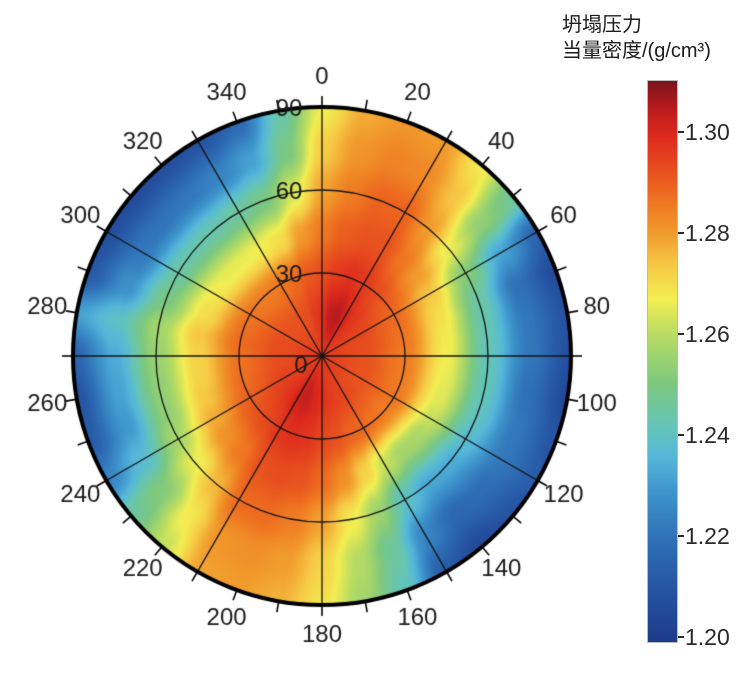  I want to click on colorbar-tick-label: 1.24, so click(707, 435).